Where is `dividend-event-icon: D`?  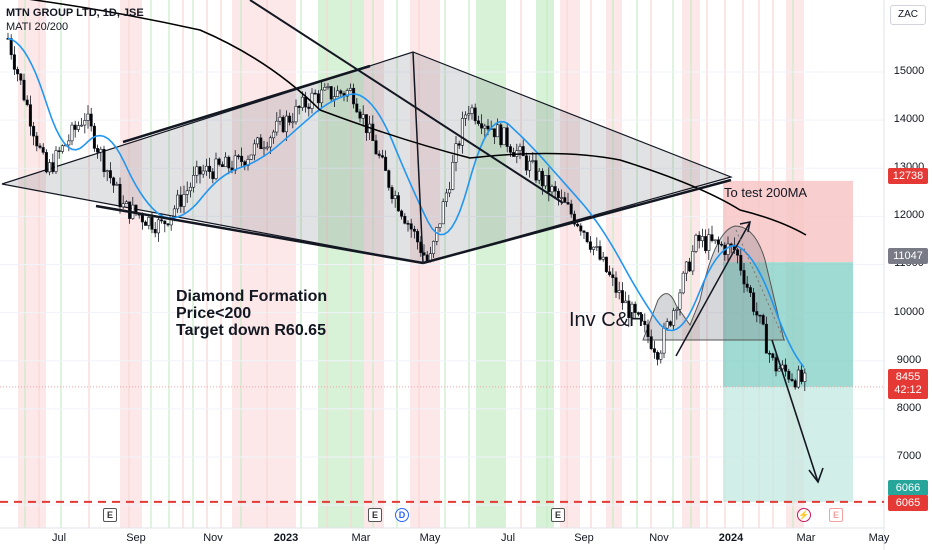 dividend-event-icon: D is located at coordinates (402, 515).